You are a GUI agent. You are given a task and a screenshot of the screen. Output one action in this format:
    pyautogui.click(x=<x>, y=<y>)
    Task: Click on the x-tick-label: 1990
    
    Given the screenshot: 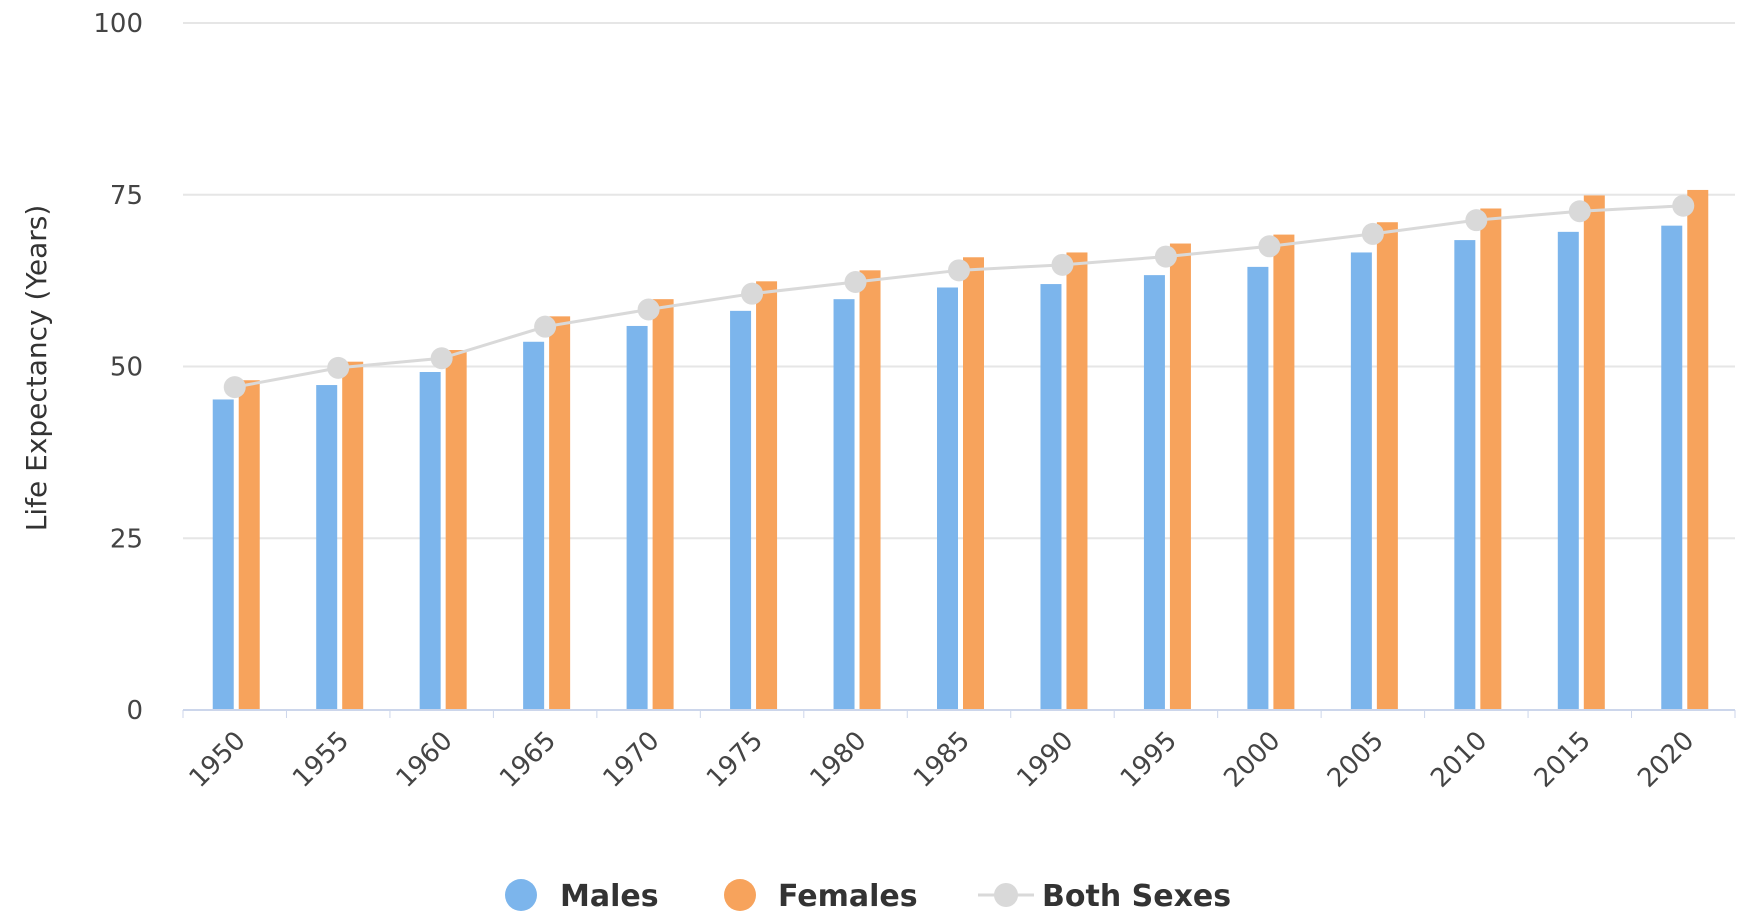 What is the action you would take?
    pyautogui.click(x=1045, y=760)
    